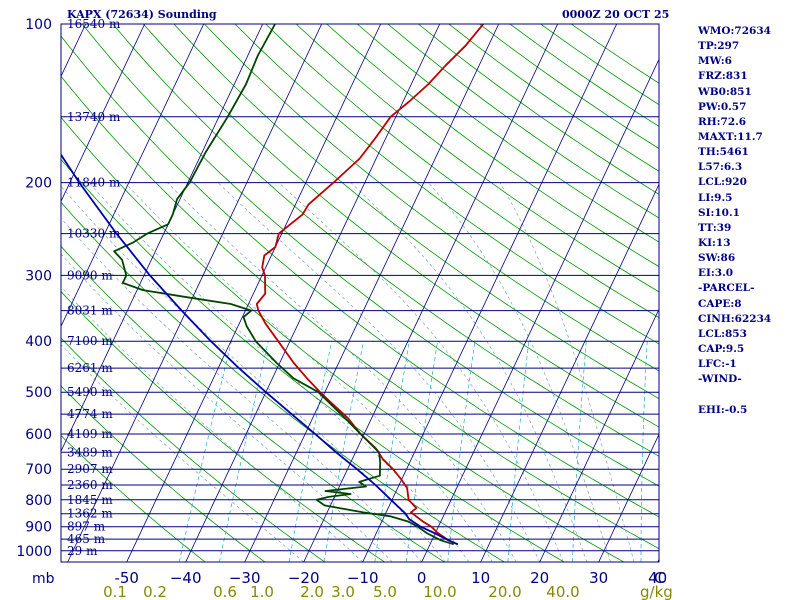  I want to click on temperature-tick-label: 0, so click(422, 578).